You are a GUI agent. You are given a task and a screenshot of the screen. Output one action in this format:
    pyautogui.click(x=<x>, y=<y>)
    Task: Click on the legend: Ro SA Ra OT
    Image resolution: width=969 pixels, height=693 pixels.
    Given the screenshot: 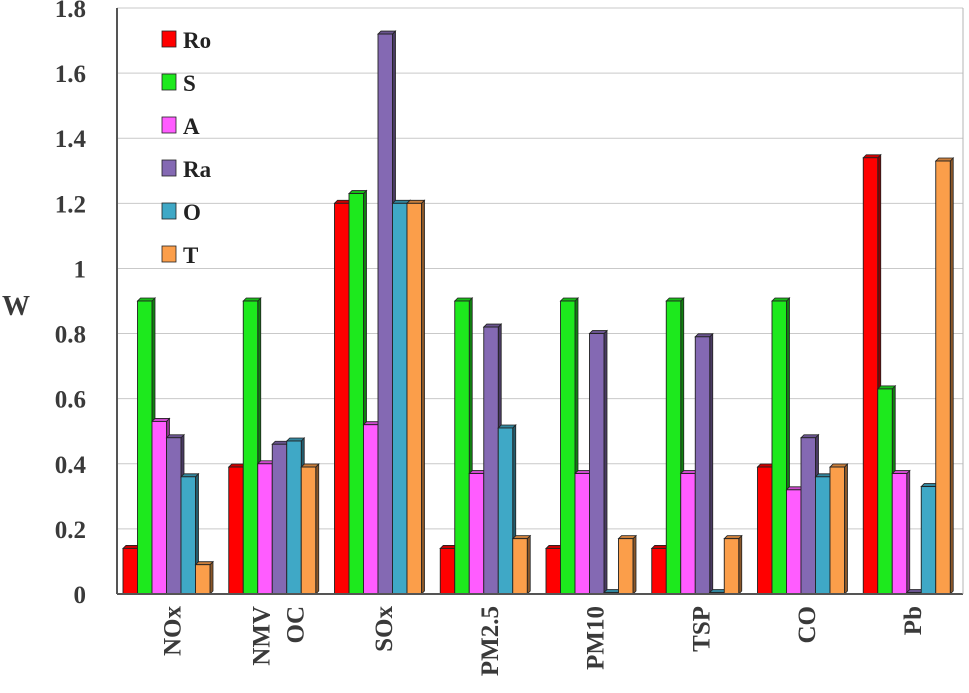 What is the action you would take?
    pyautogui.click(x=186, y=148)
    